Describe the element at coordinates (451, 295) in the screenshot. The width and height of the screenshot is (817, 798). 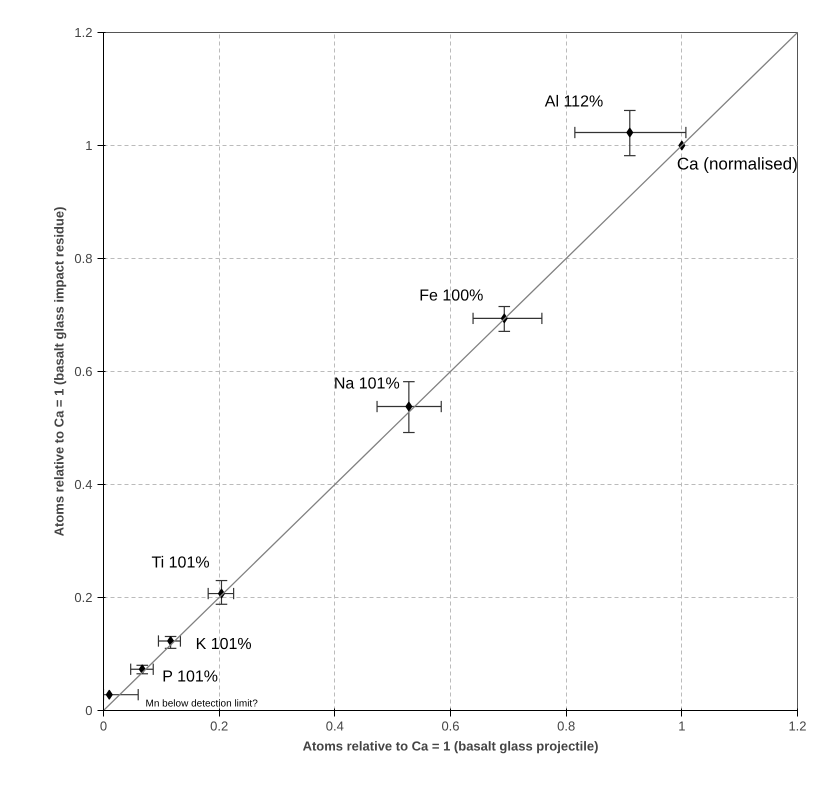
I see `annotation: Fe 100%` at that location.